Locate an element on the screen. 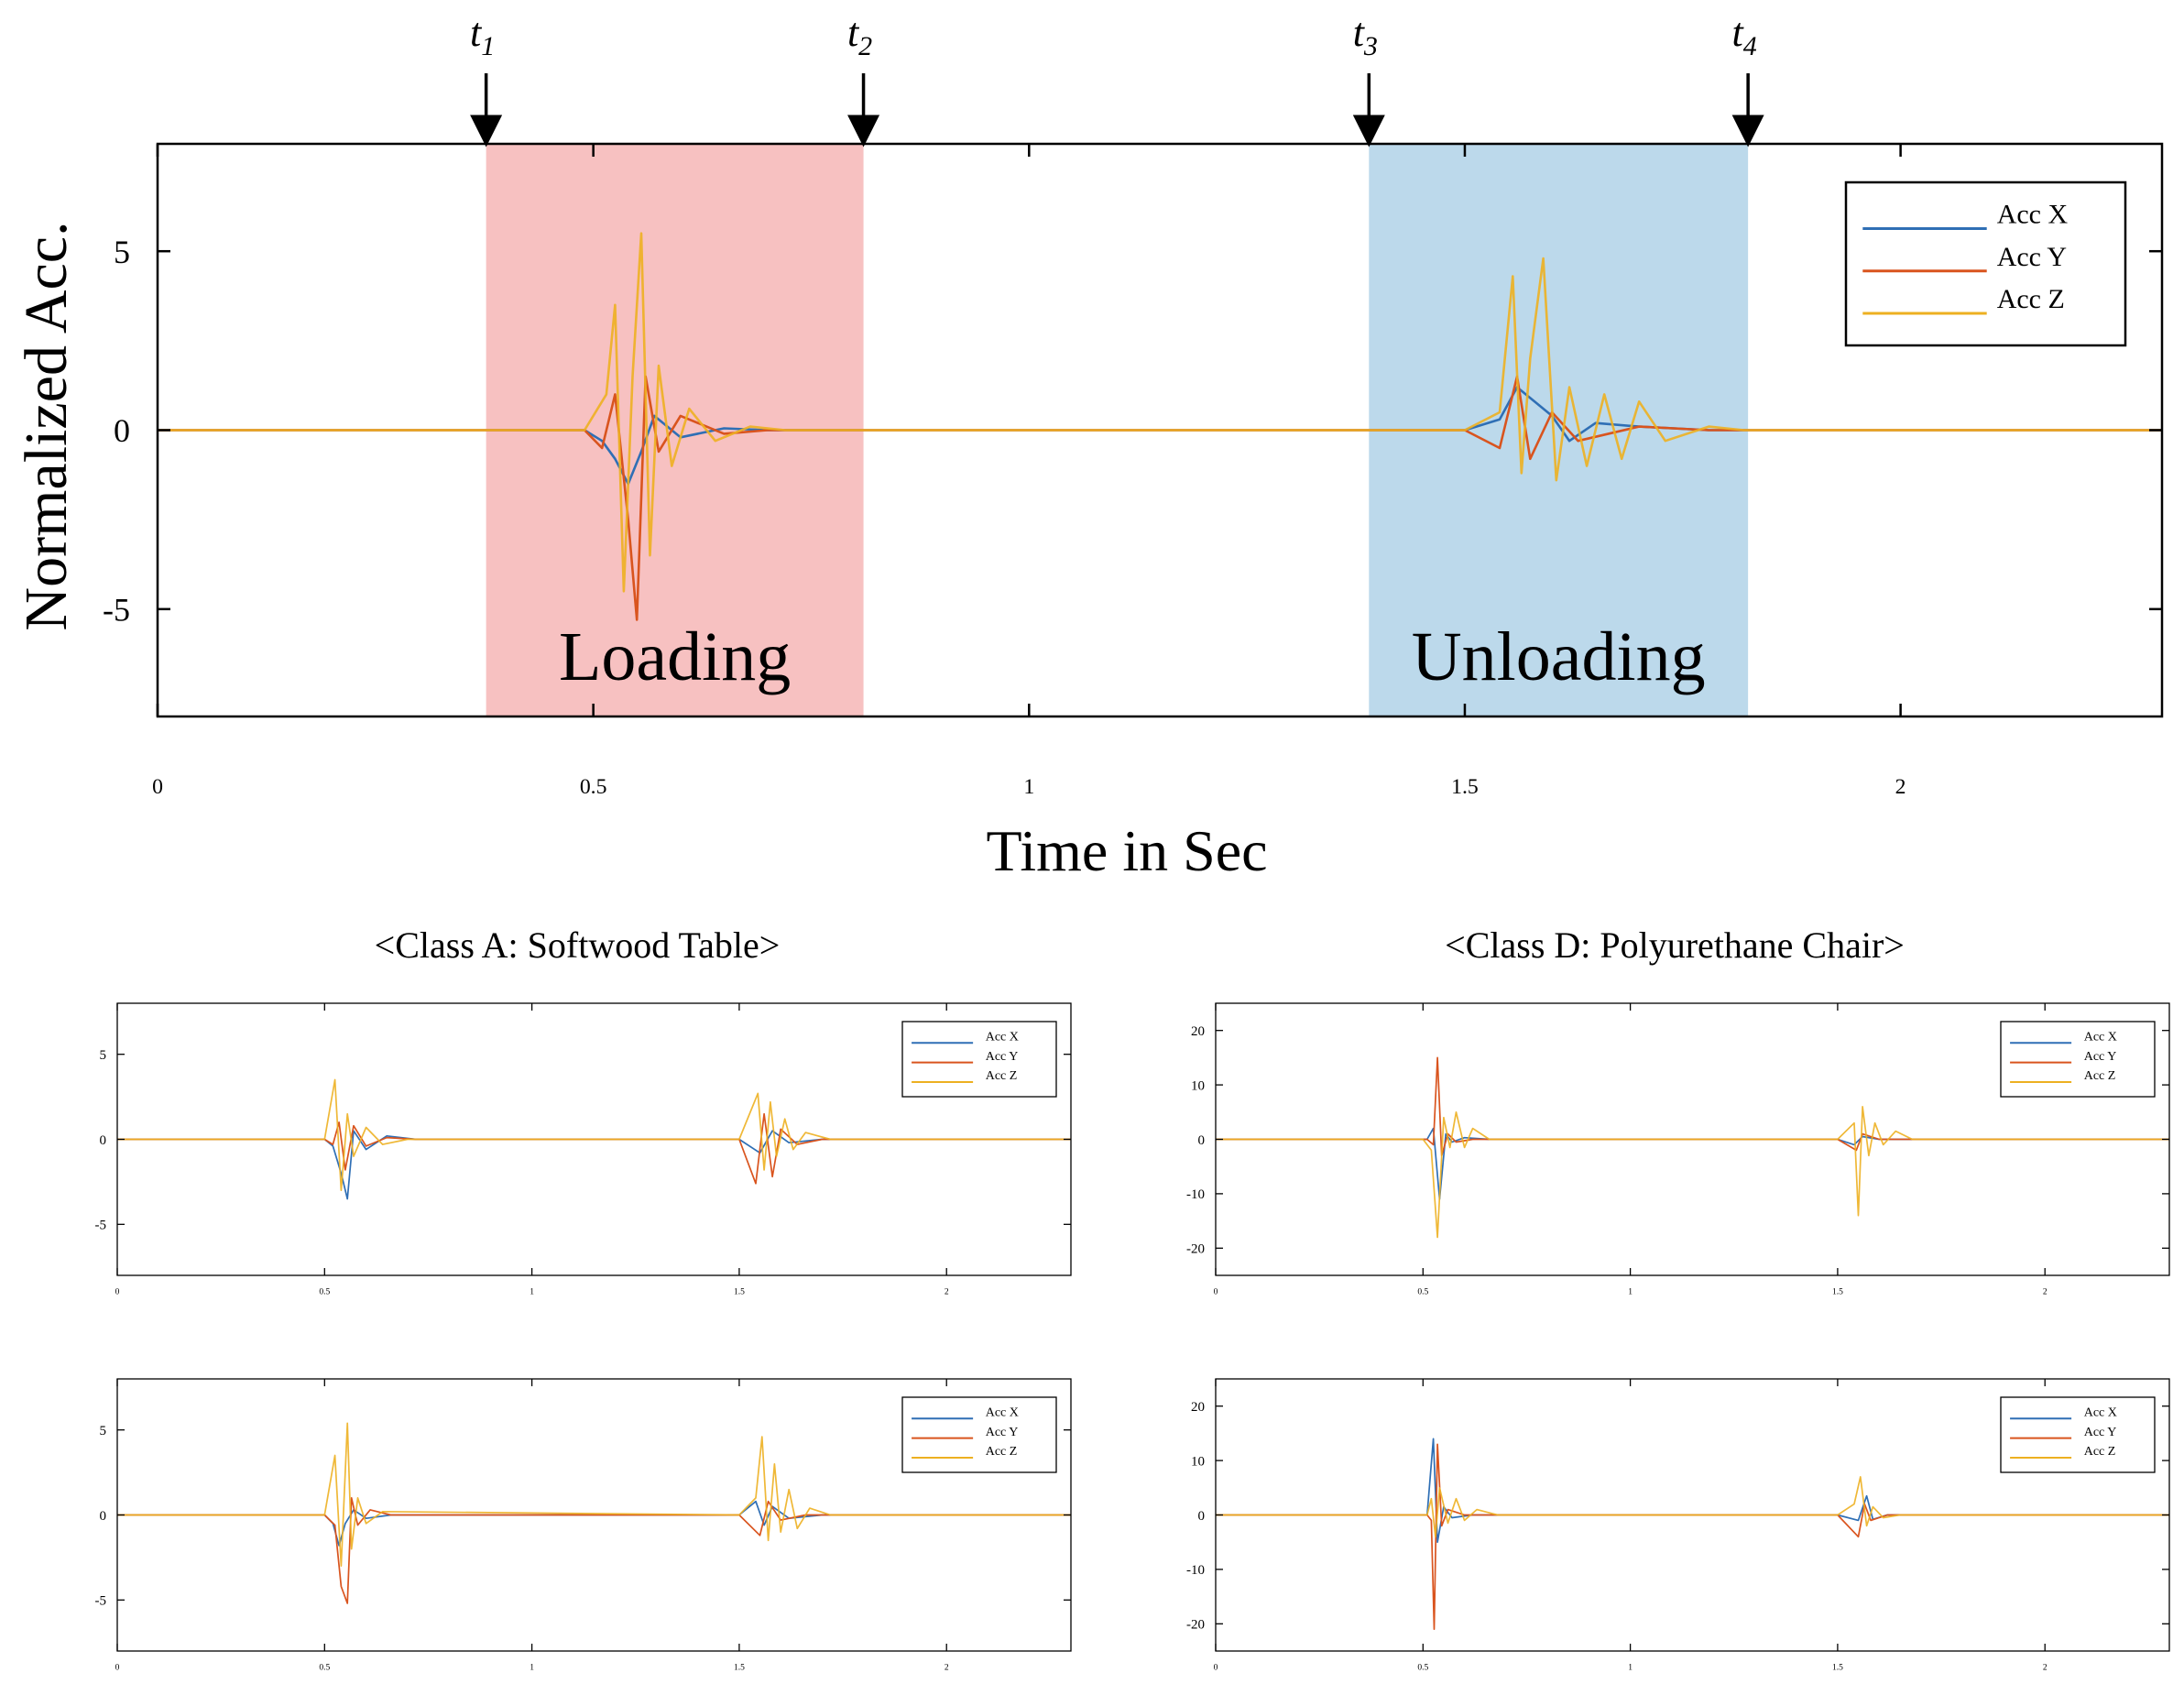  chart-class-a-1: 0 0.5 1 1.5 2 5 0 -5 Acc X Acc Y Acc Z is located at coordinates (583, 1149).